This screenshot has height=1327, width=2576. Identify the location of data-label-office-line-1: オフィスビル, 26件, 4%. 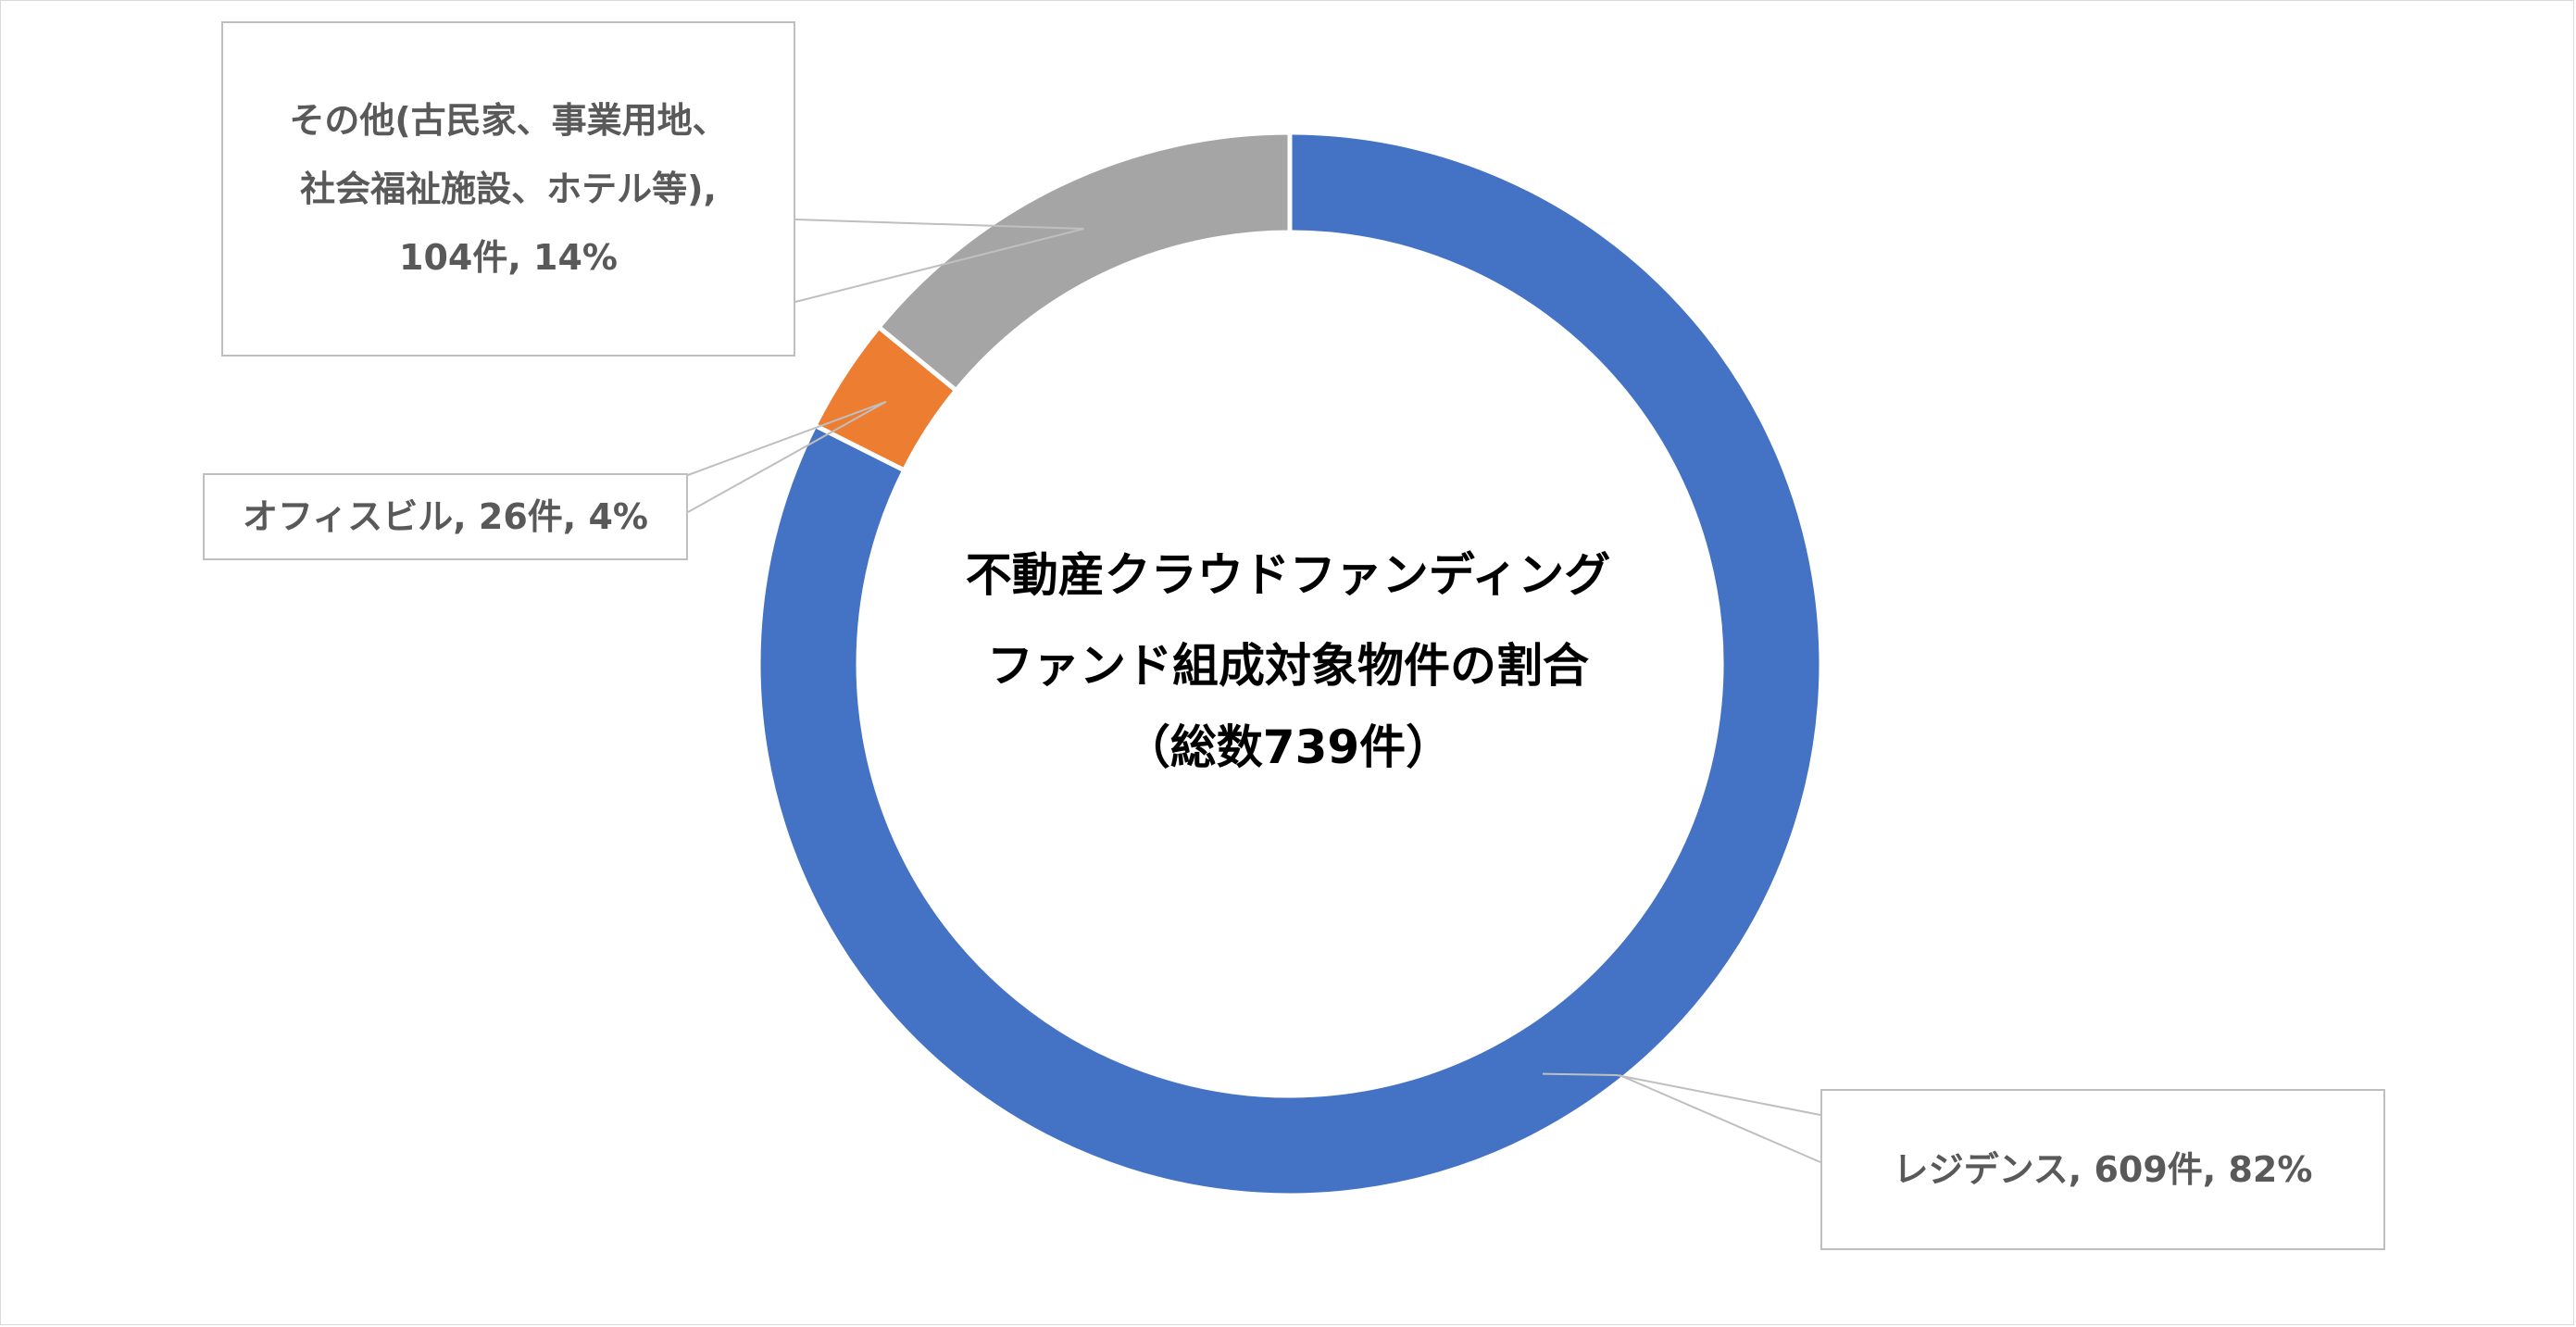
(446, 516).